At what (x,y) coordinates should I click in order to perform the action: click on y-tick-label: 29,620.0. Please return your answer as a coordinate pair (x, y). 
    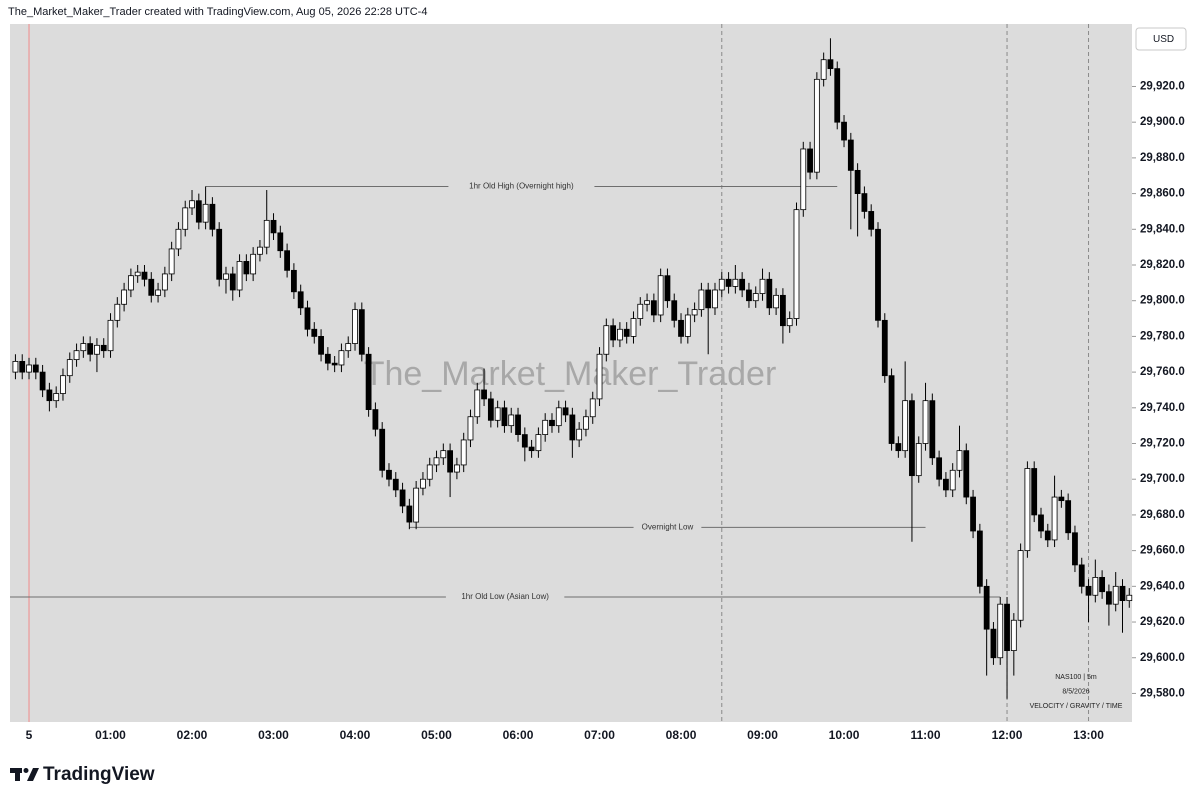
    Looking at the image, I should click on (1162, 622).